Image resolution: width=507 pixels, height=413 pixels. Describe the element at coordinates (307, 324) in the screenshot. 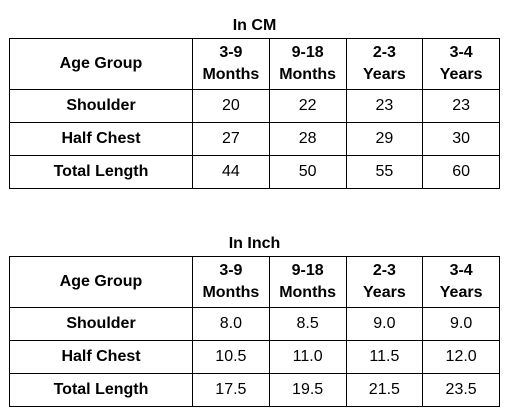

I see `table-cell: 8.5` at that location.